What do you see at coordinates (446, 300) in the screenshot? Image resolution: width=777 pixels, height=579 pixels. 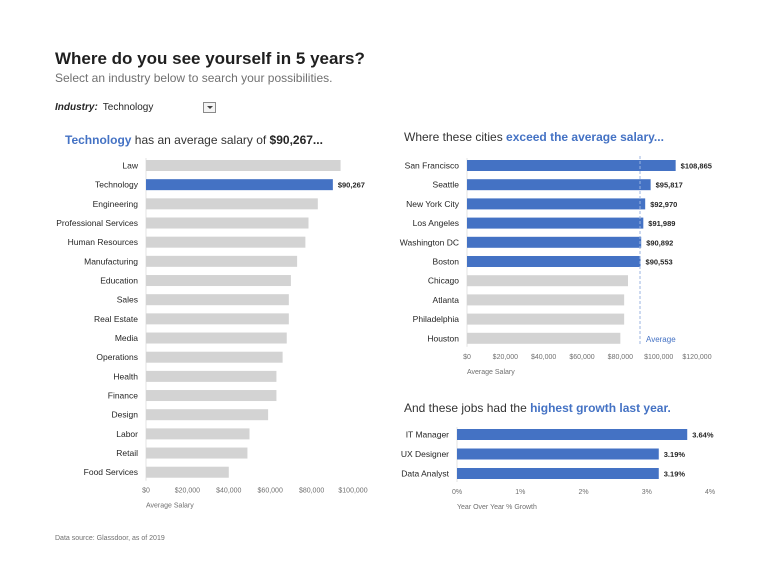 I see `city-category-label: Atlanta` at bounding box center [446, 300].